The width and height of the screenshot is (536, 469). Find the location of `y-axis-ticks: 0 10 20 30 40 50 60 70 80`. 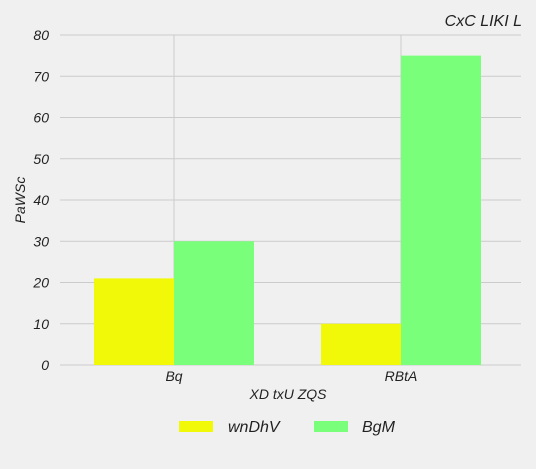

y-axis-ticks: 0 10 20 30 40 50 60 70 80 is located at coordinates (40, 200).